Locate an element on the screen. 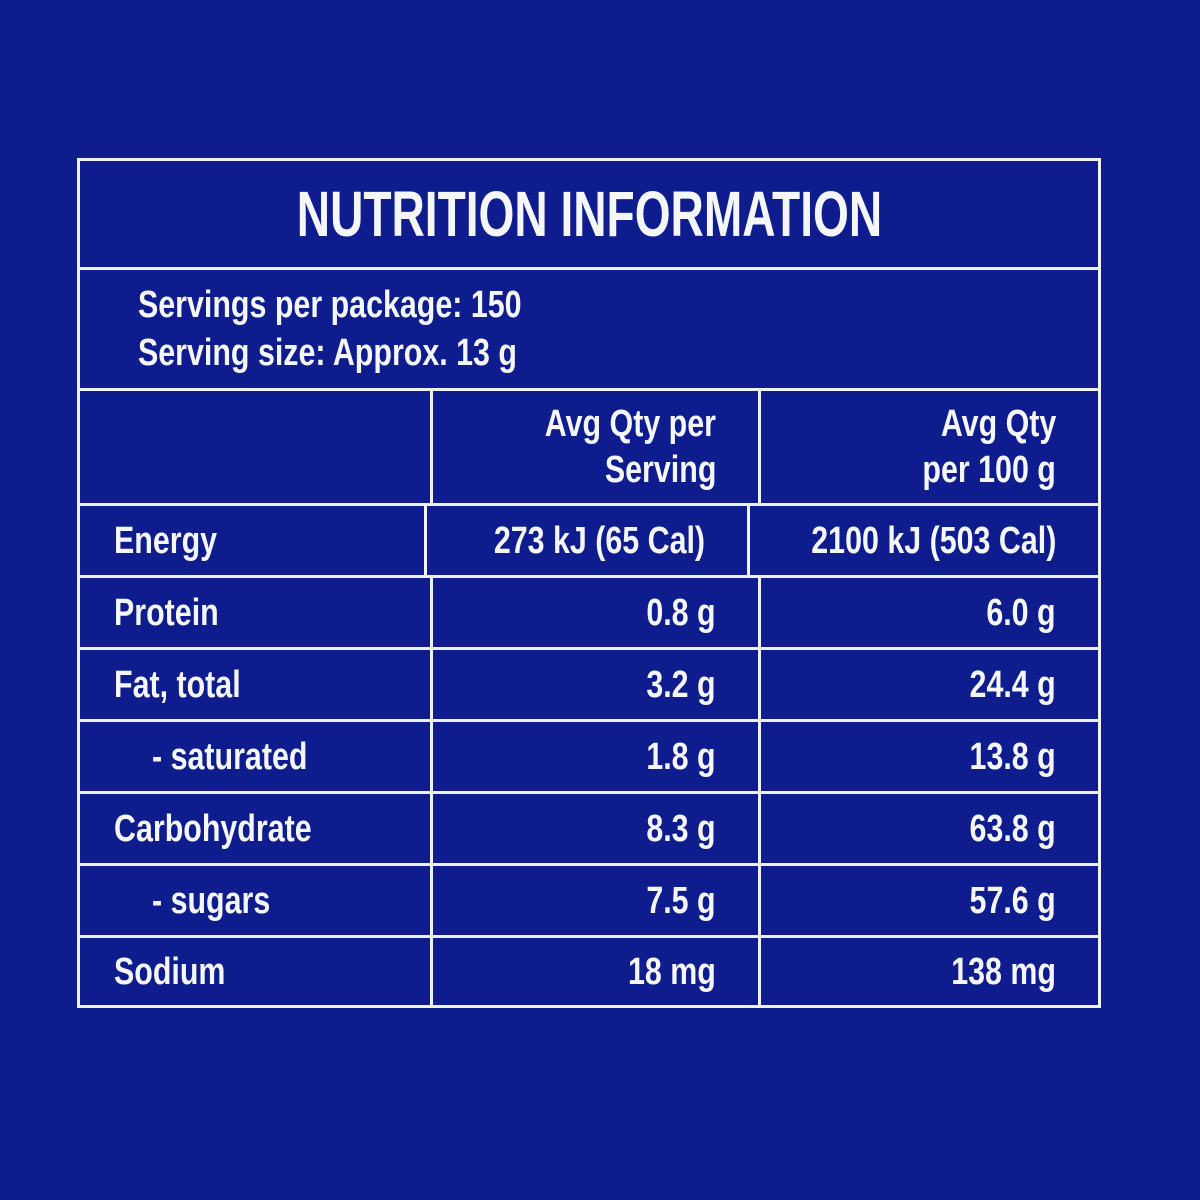  value-per-100g: 63.8 g is located at coordinates (928, 828).